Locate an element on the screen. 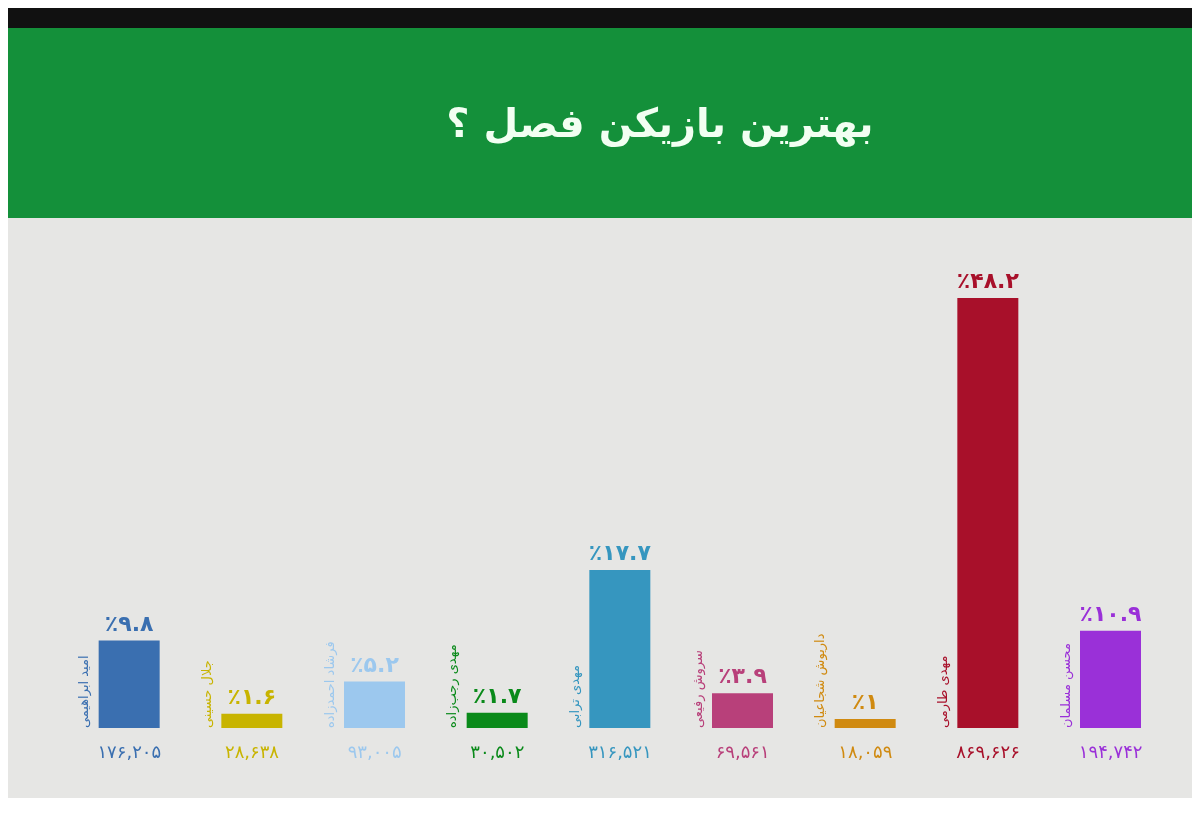 The width and height of the screenshot is (1200, 836). x-tick-label: امید ابراهیمی is located at coordinates (84, 691).